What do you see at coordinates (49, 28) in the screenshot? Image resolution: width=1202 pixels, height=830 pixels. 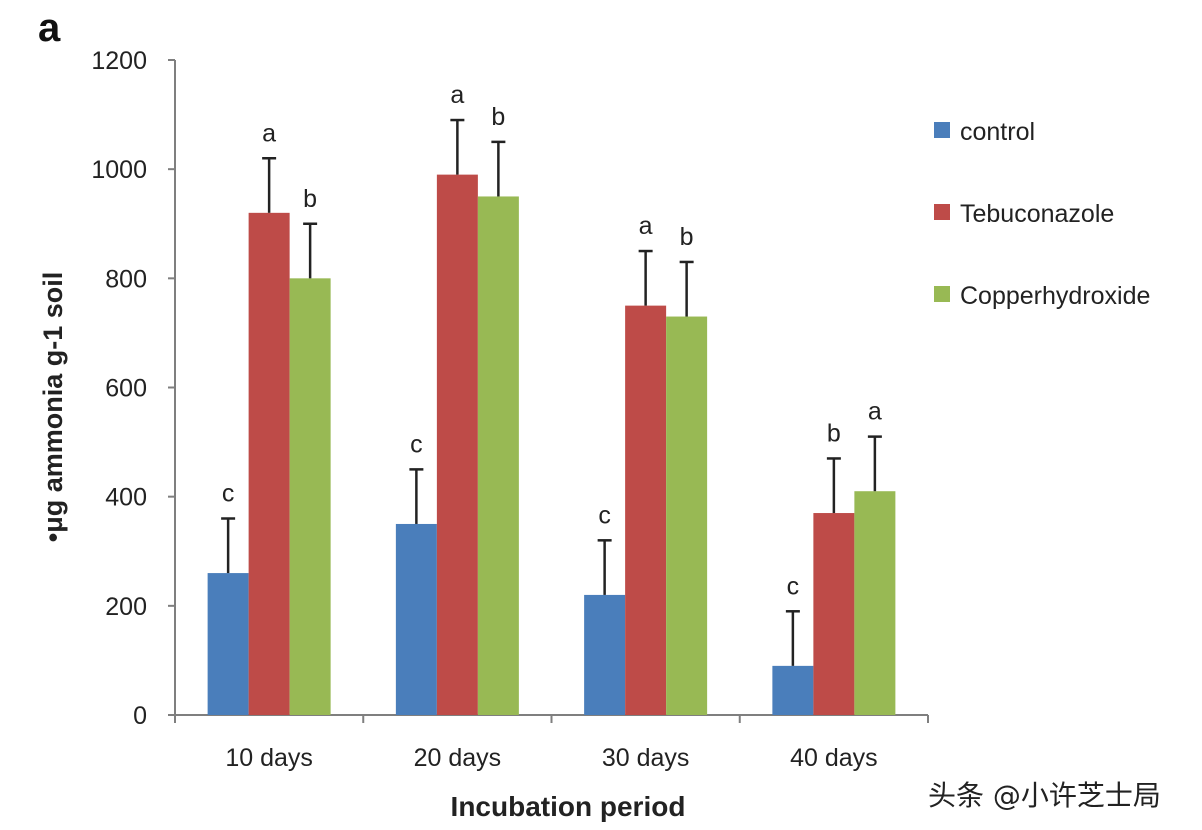 I see `panel-letter: a` at bounding box center [49, 28].